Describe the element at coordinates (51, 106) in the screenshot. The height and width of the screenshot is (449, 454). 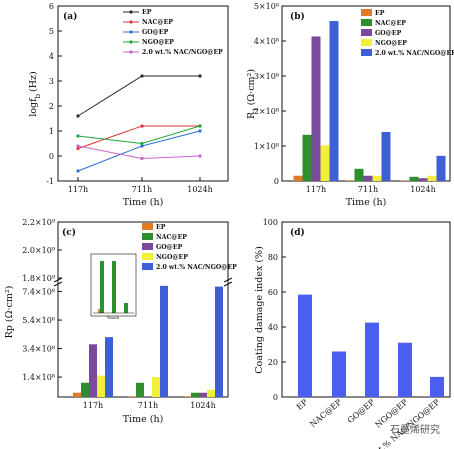
I see `a-ytick-label: 2` at that location.